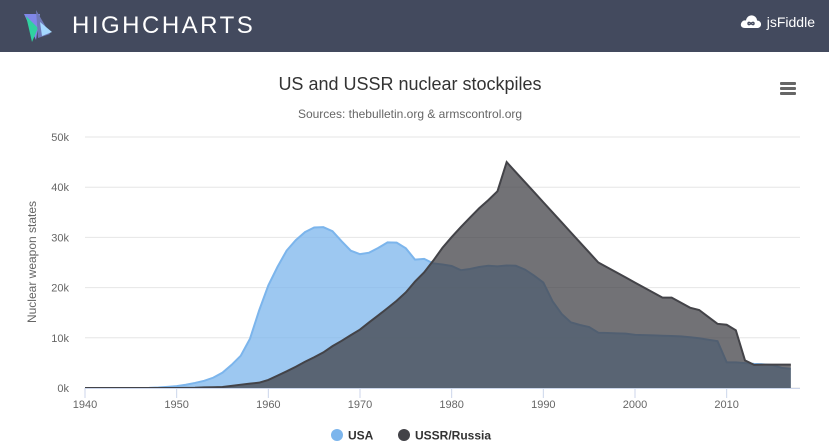  What do you see at coordinates (453, 436) in the screenshot?
I see `legend-label: USSR/Russia` at bounding box center [453, 436].